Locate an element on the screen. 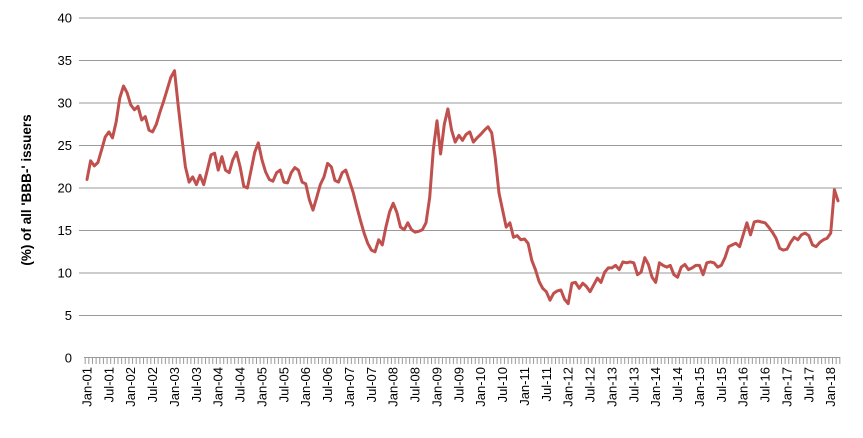  x-tick-label: Jan-08 is located at coordinates (393, 387).